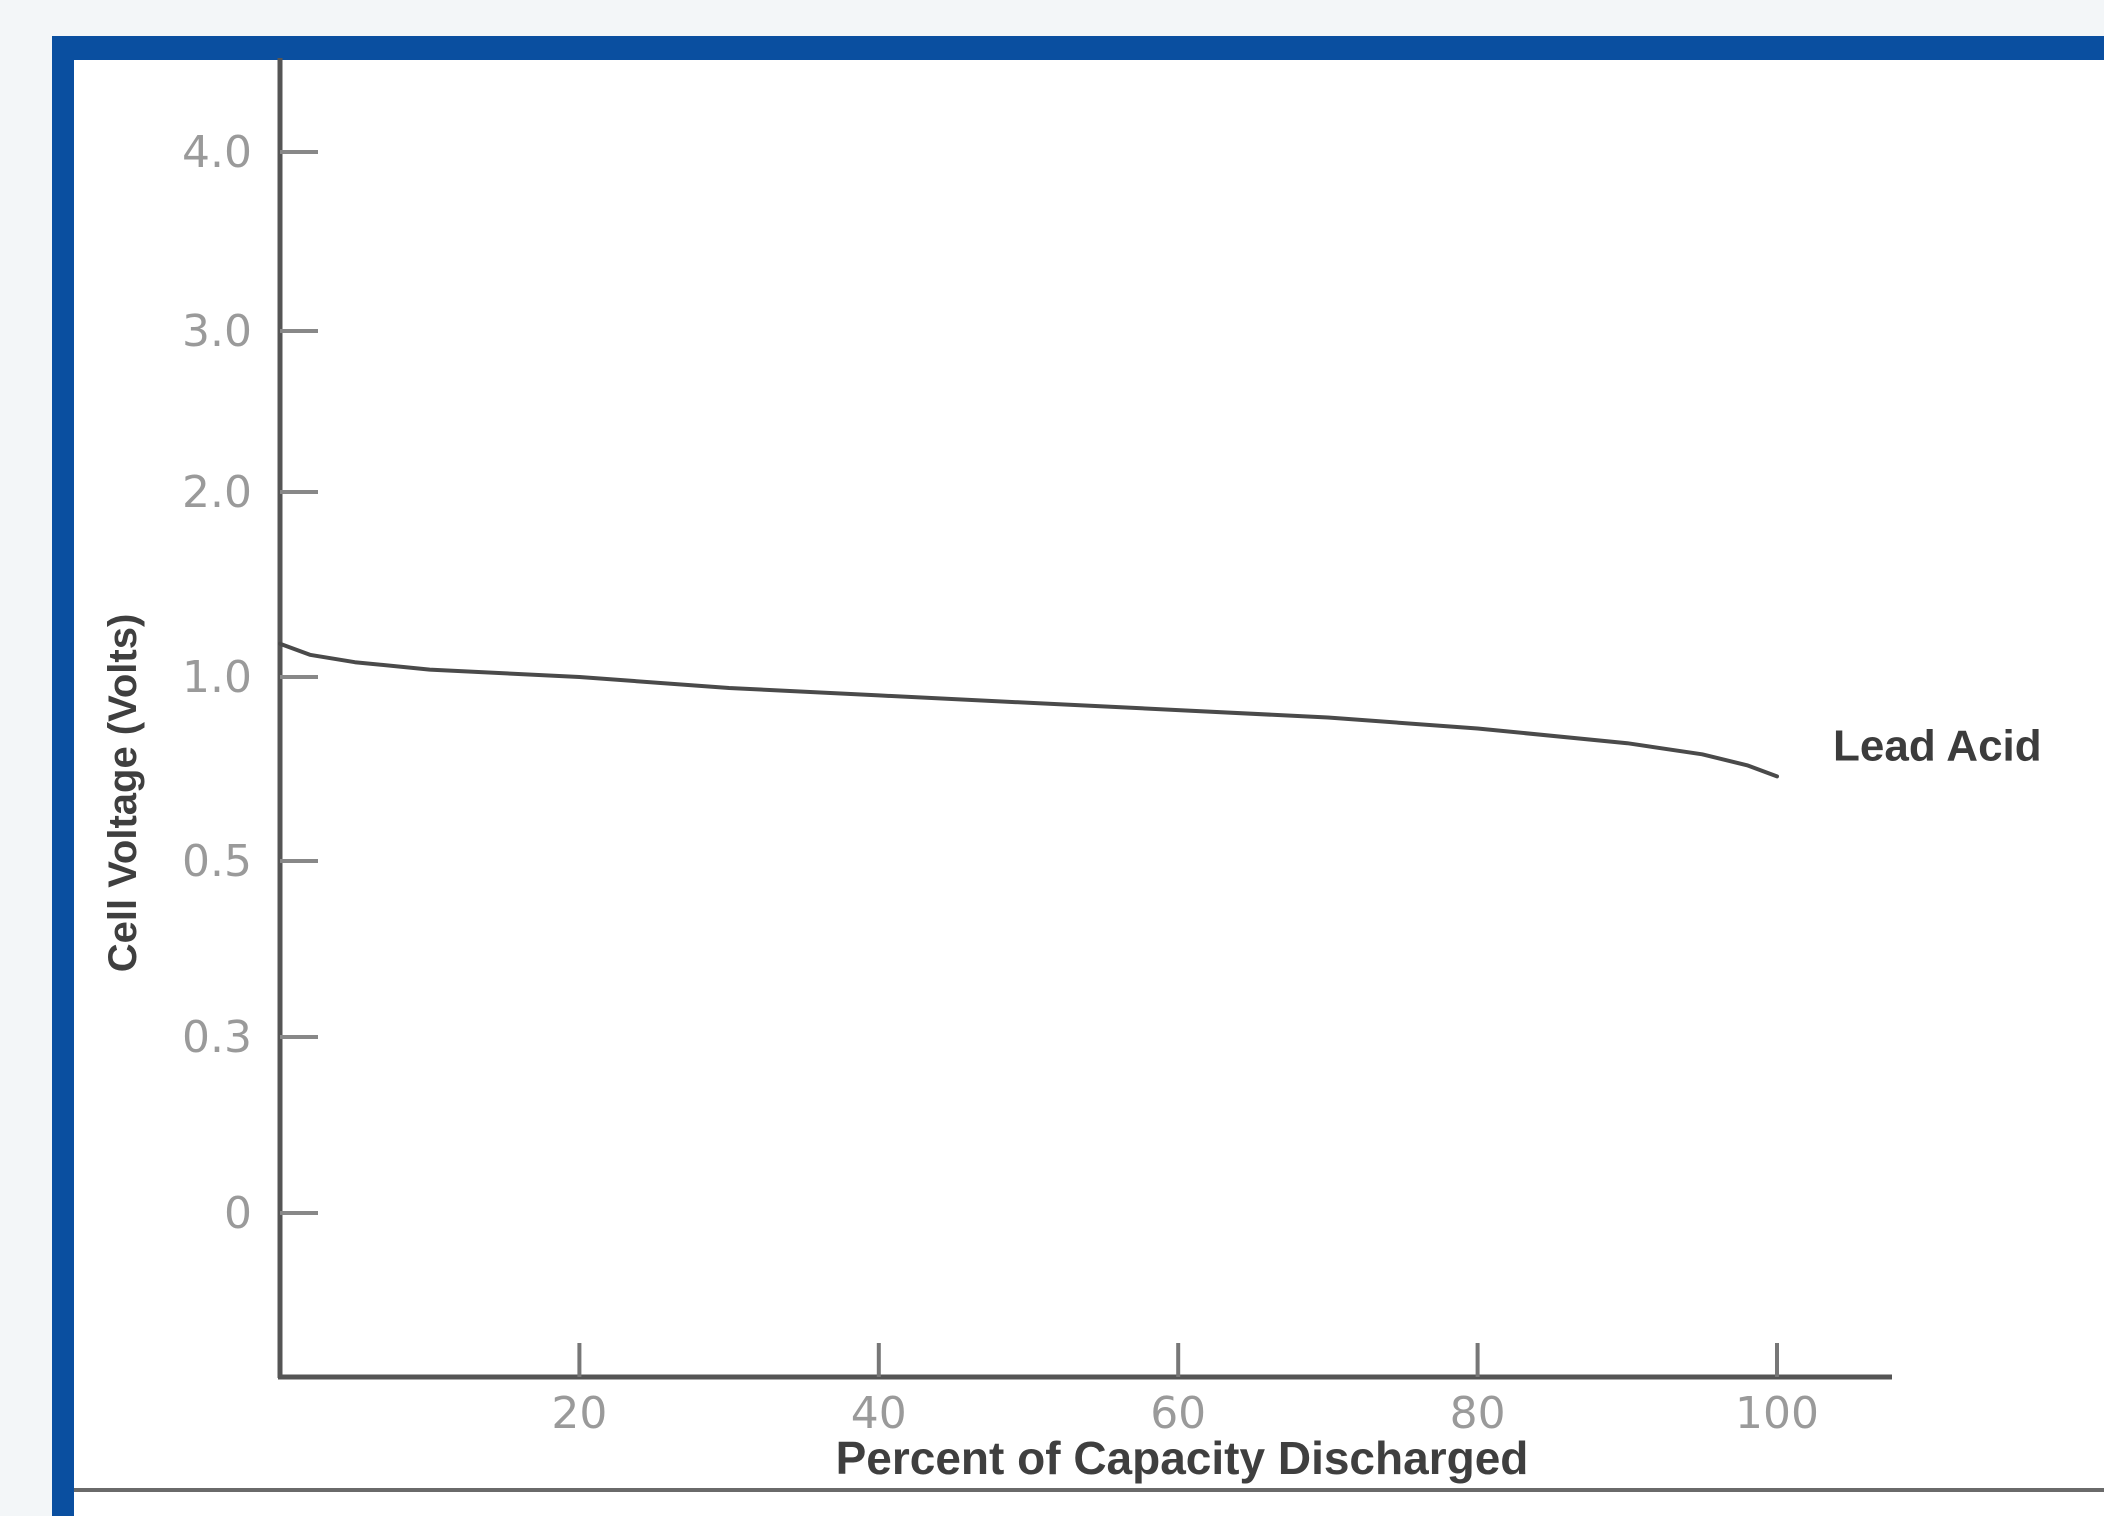 The image size is (2104, 1516). What do you see at coordinates (1089, 1490) in the screenshot?
I see `frame-bottom-rule` at bounding box center [1089, 1490].